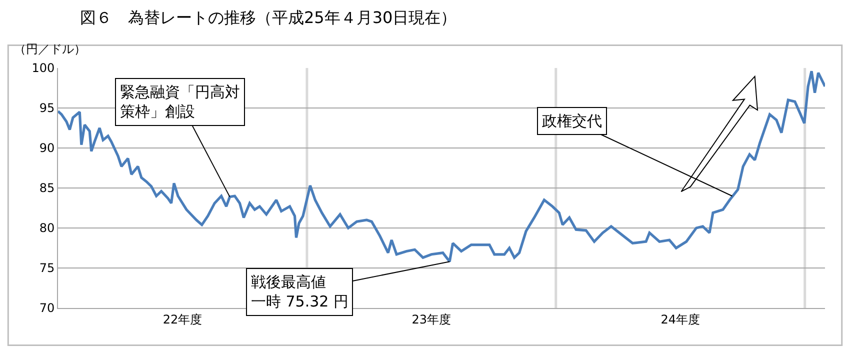  Describe the element at coordinates (180, 101) in the screenshot. I see `annotation: 緊急融資「円高対策枠」創設` at that location.